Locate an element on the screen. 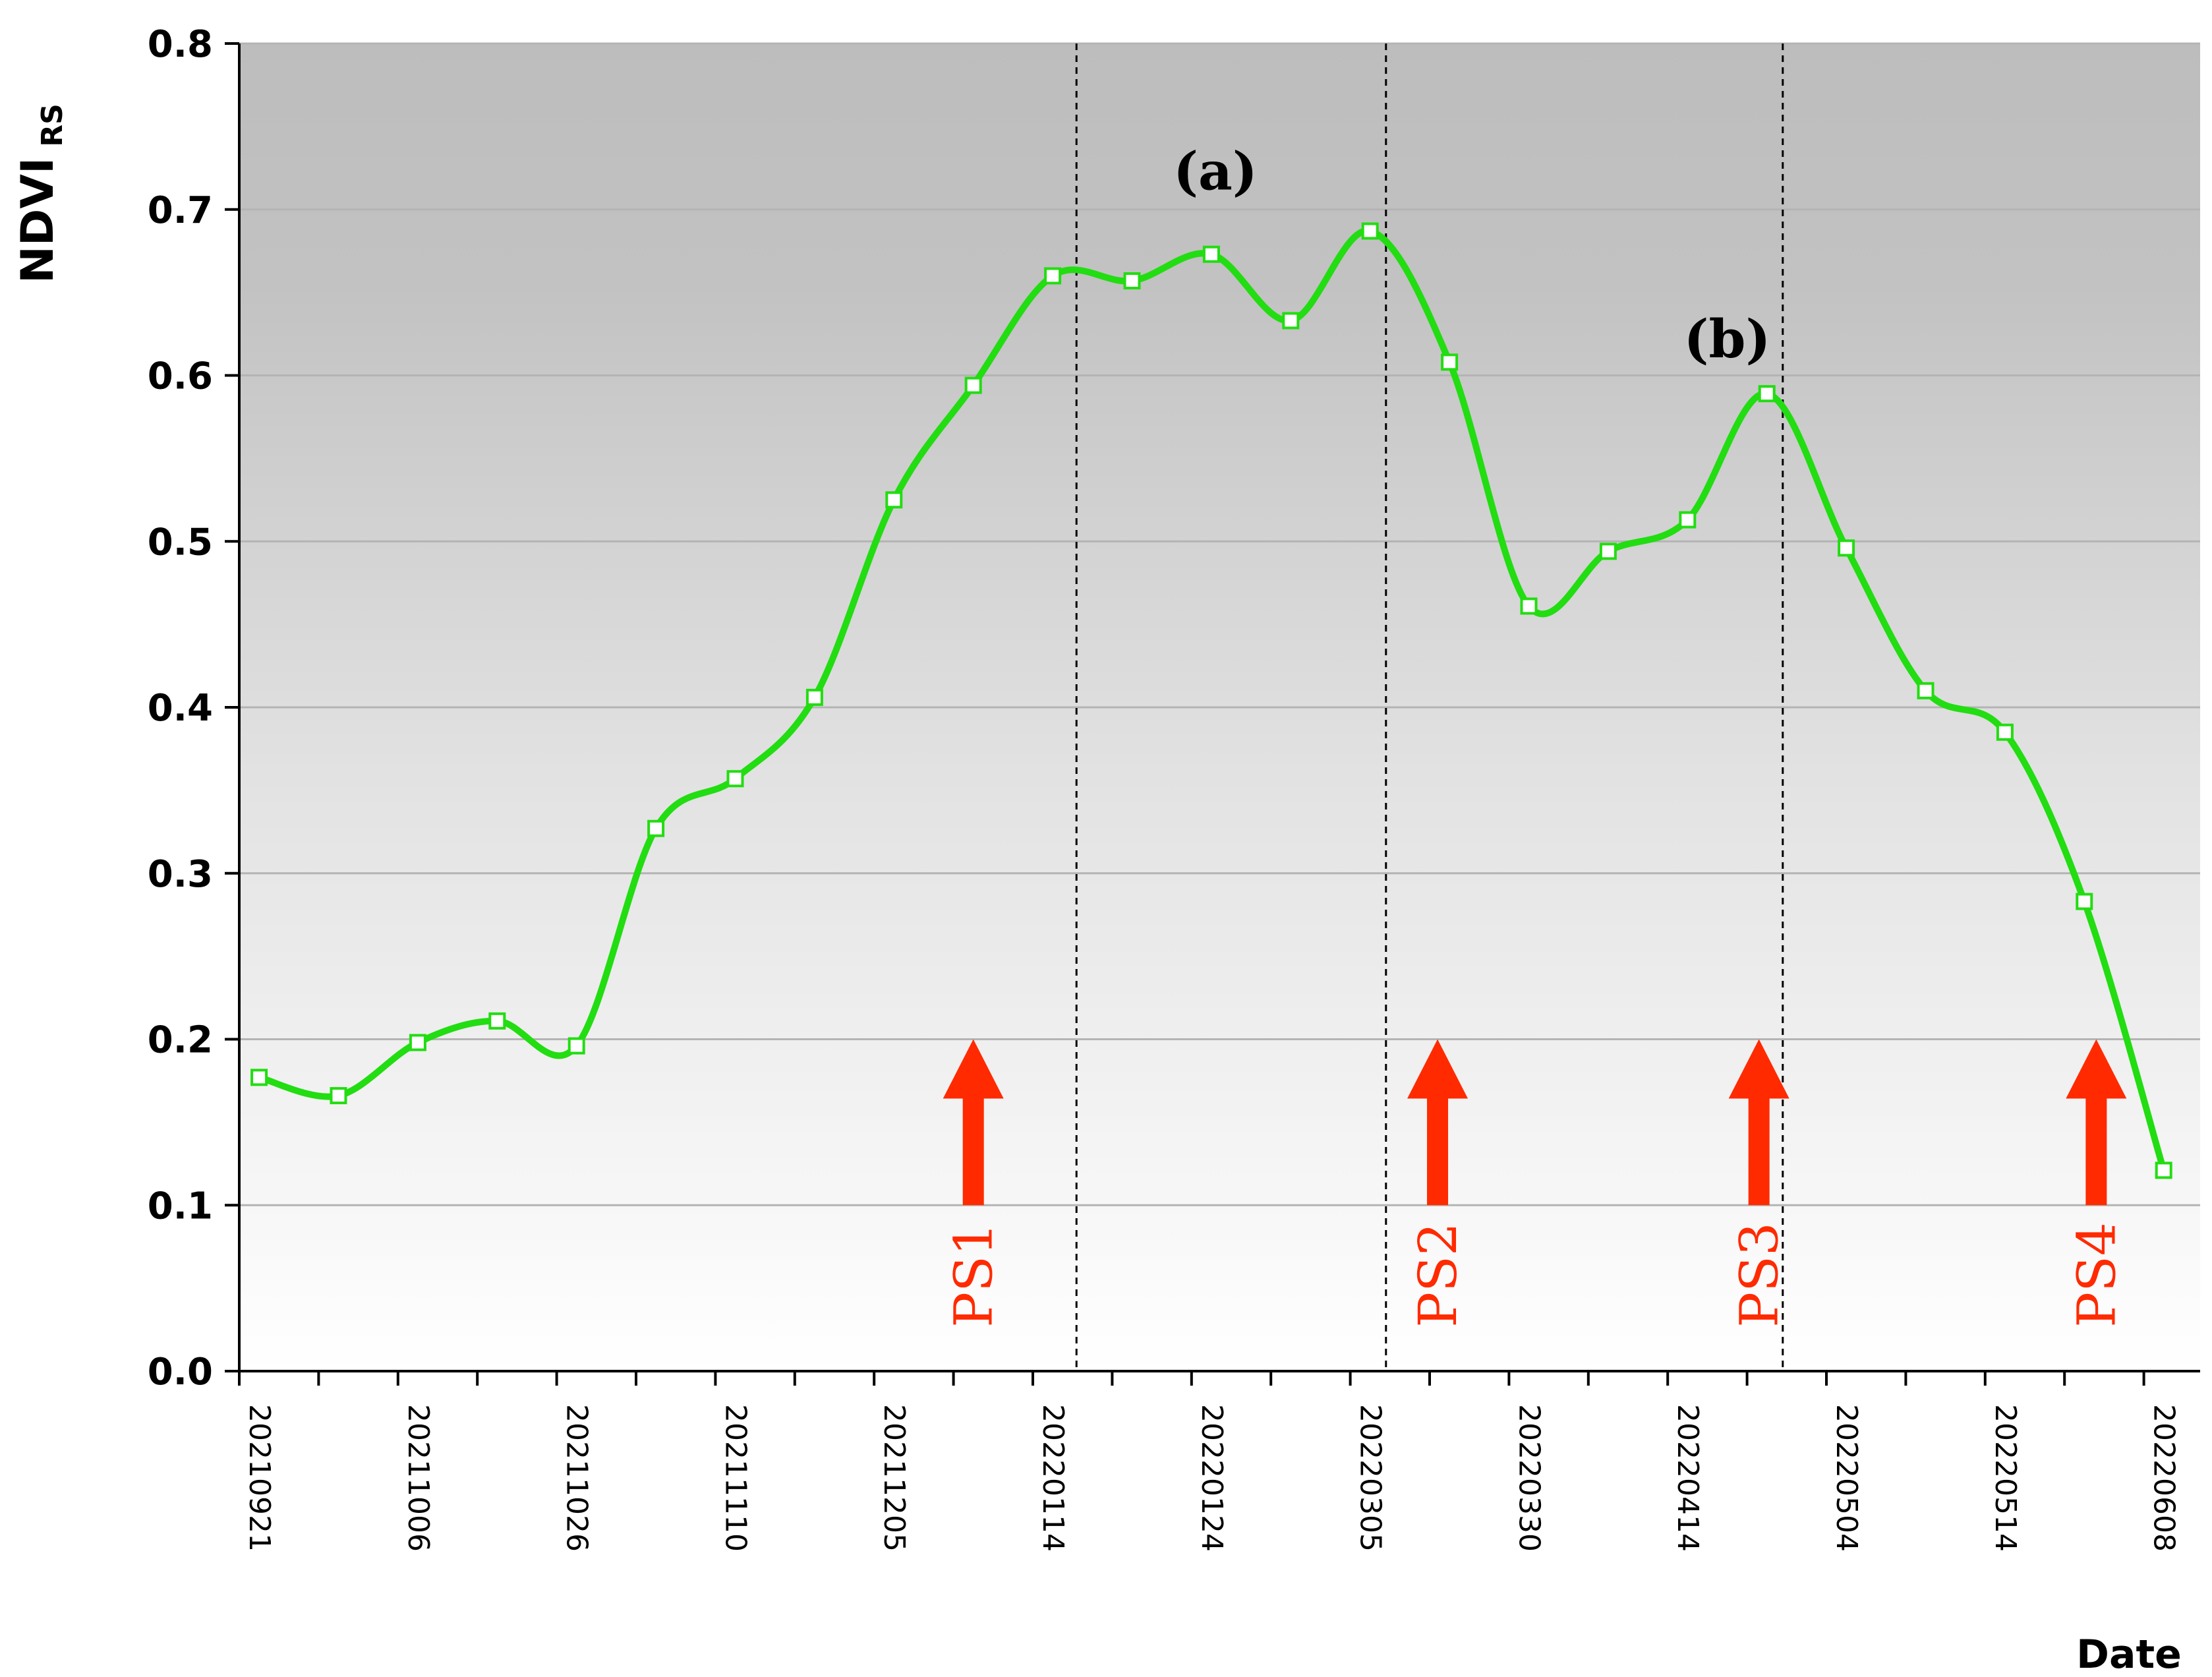  x-tick-label: 20220608 is located at coordinates (2164, 1478).